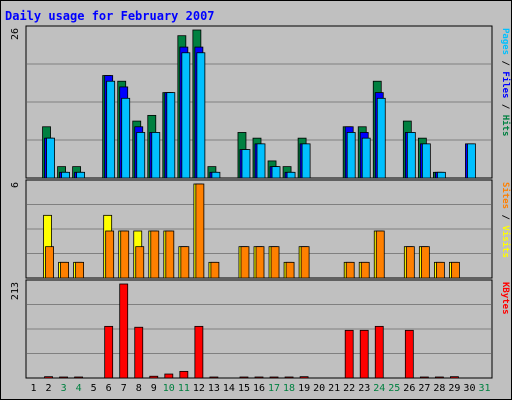 The height and width of the screenshot is (400, 512). What do you see at coordinates (505, 41) in the screenshot?
I see `legend-entry-pages: Pages` at bounding box center [505, 41].